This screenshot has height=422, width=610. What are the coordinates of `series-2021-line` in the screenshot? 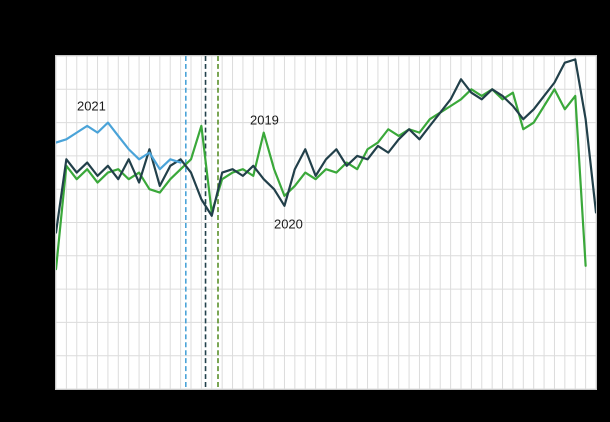 It's located at (119, 146).